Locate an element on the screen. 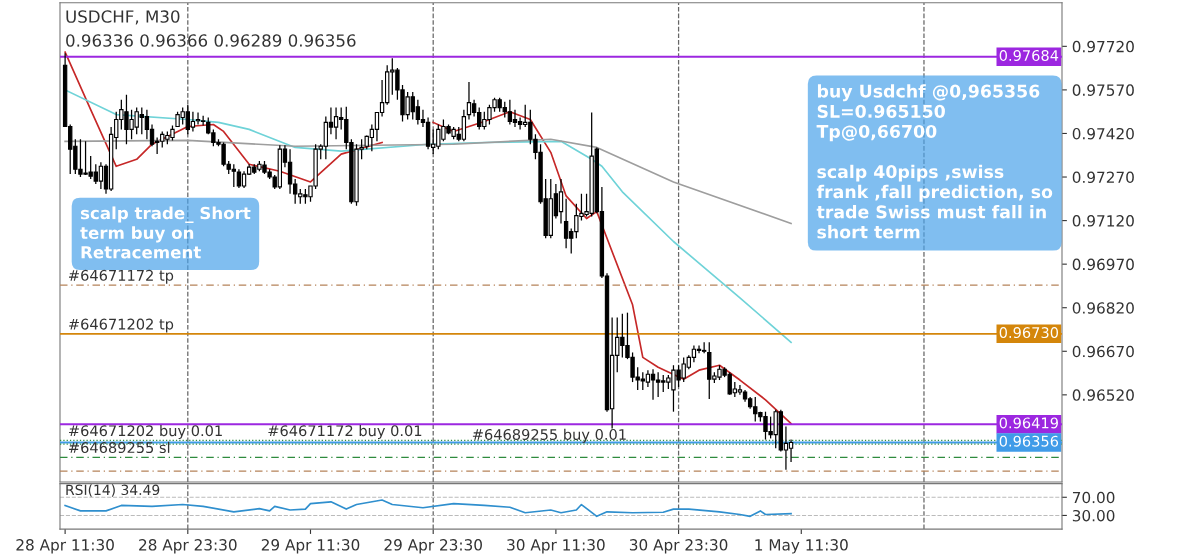 The height and width of the screenshot is (554, 1200). text: 0.96336 0.96366 0.96289 0.96356 is located at coordinates (211, 40).